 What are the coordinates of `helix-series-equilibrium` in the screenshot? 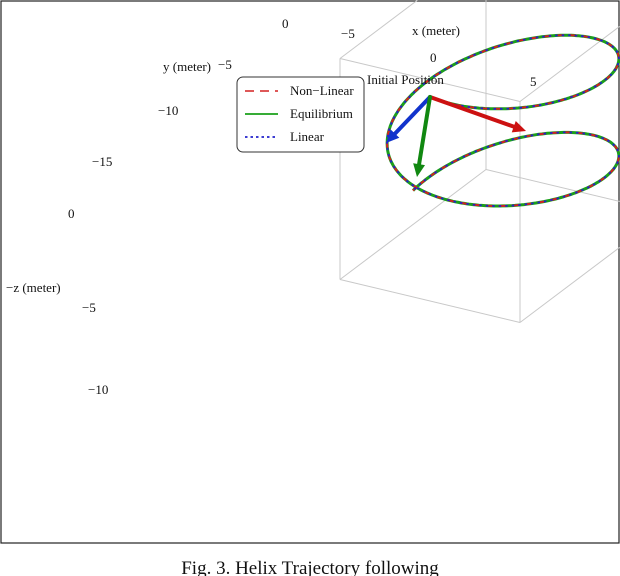 It's located at (502, 120).